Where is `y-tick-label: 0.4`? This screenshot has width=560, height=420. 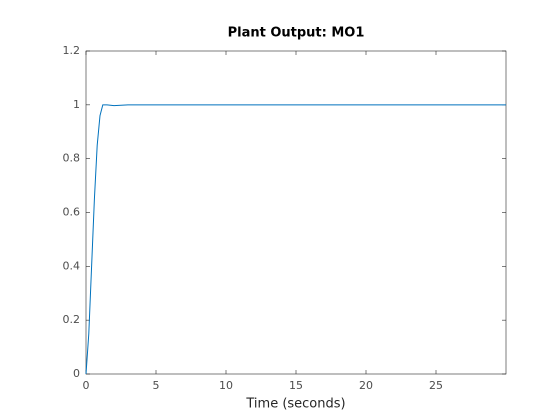
y-tick-label: 0.4 is located at coordinates (72, 265).